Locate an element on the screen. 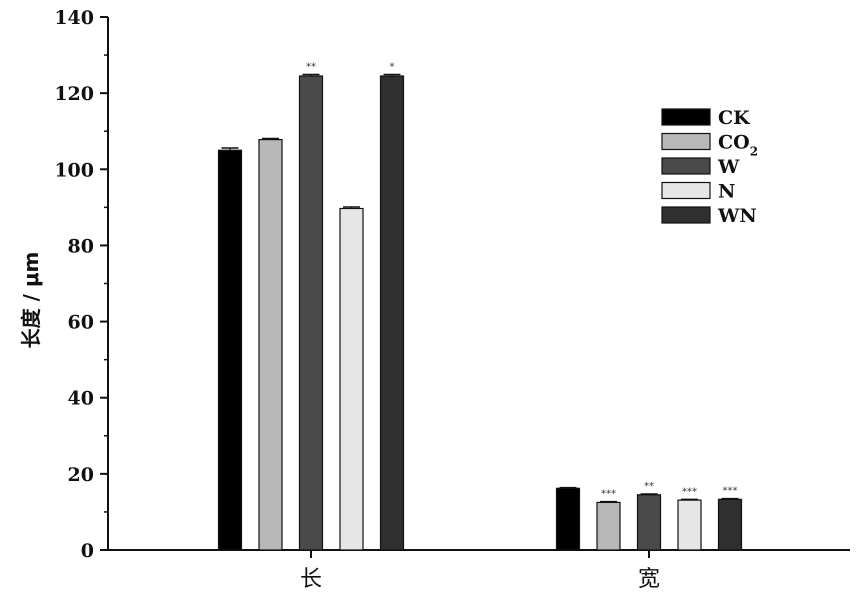 This screenshot has width=858, height=598. y-tick-label: 0 is located at coordinates (87, 551).